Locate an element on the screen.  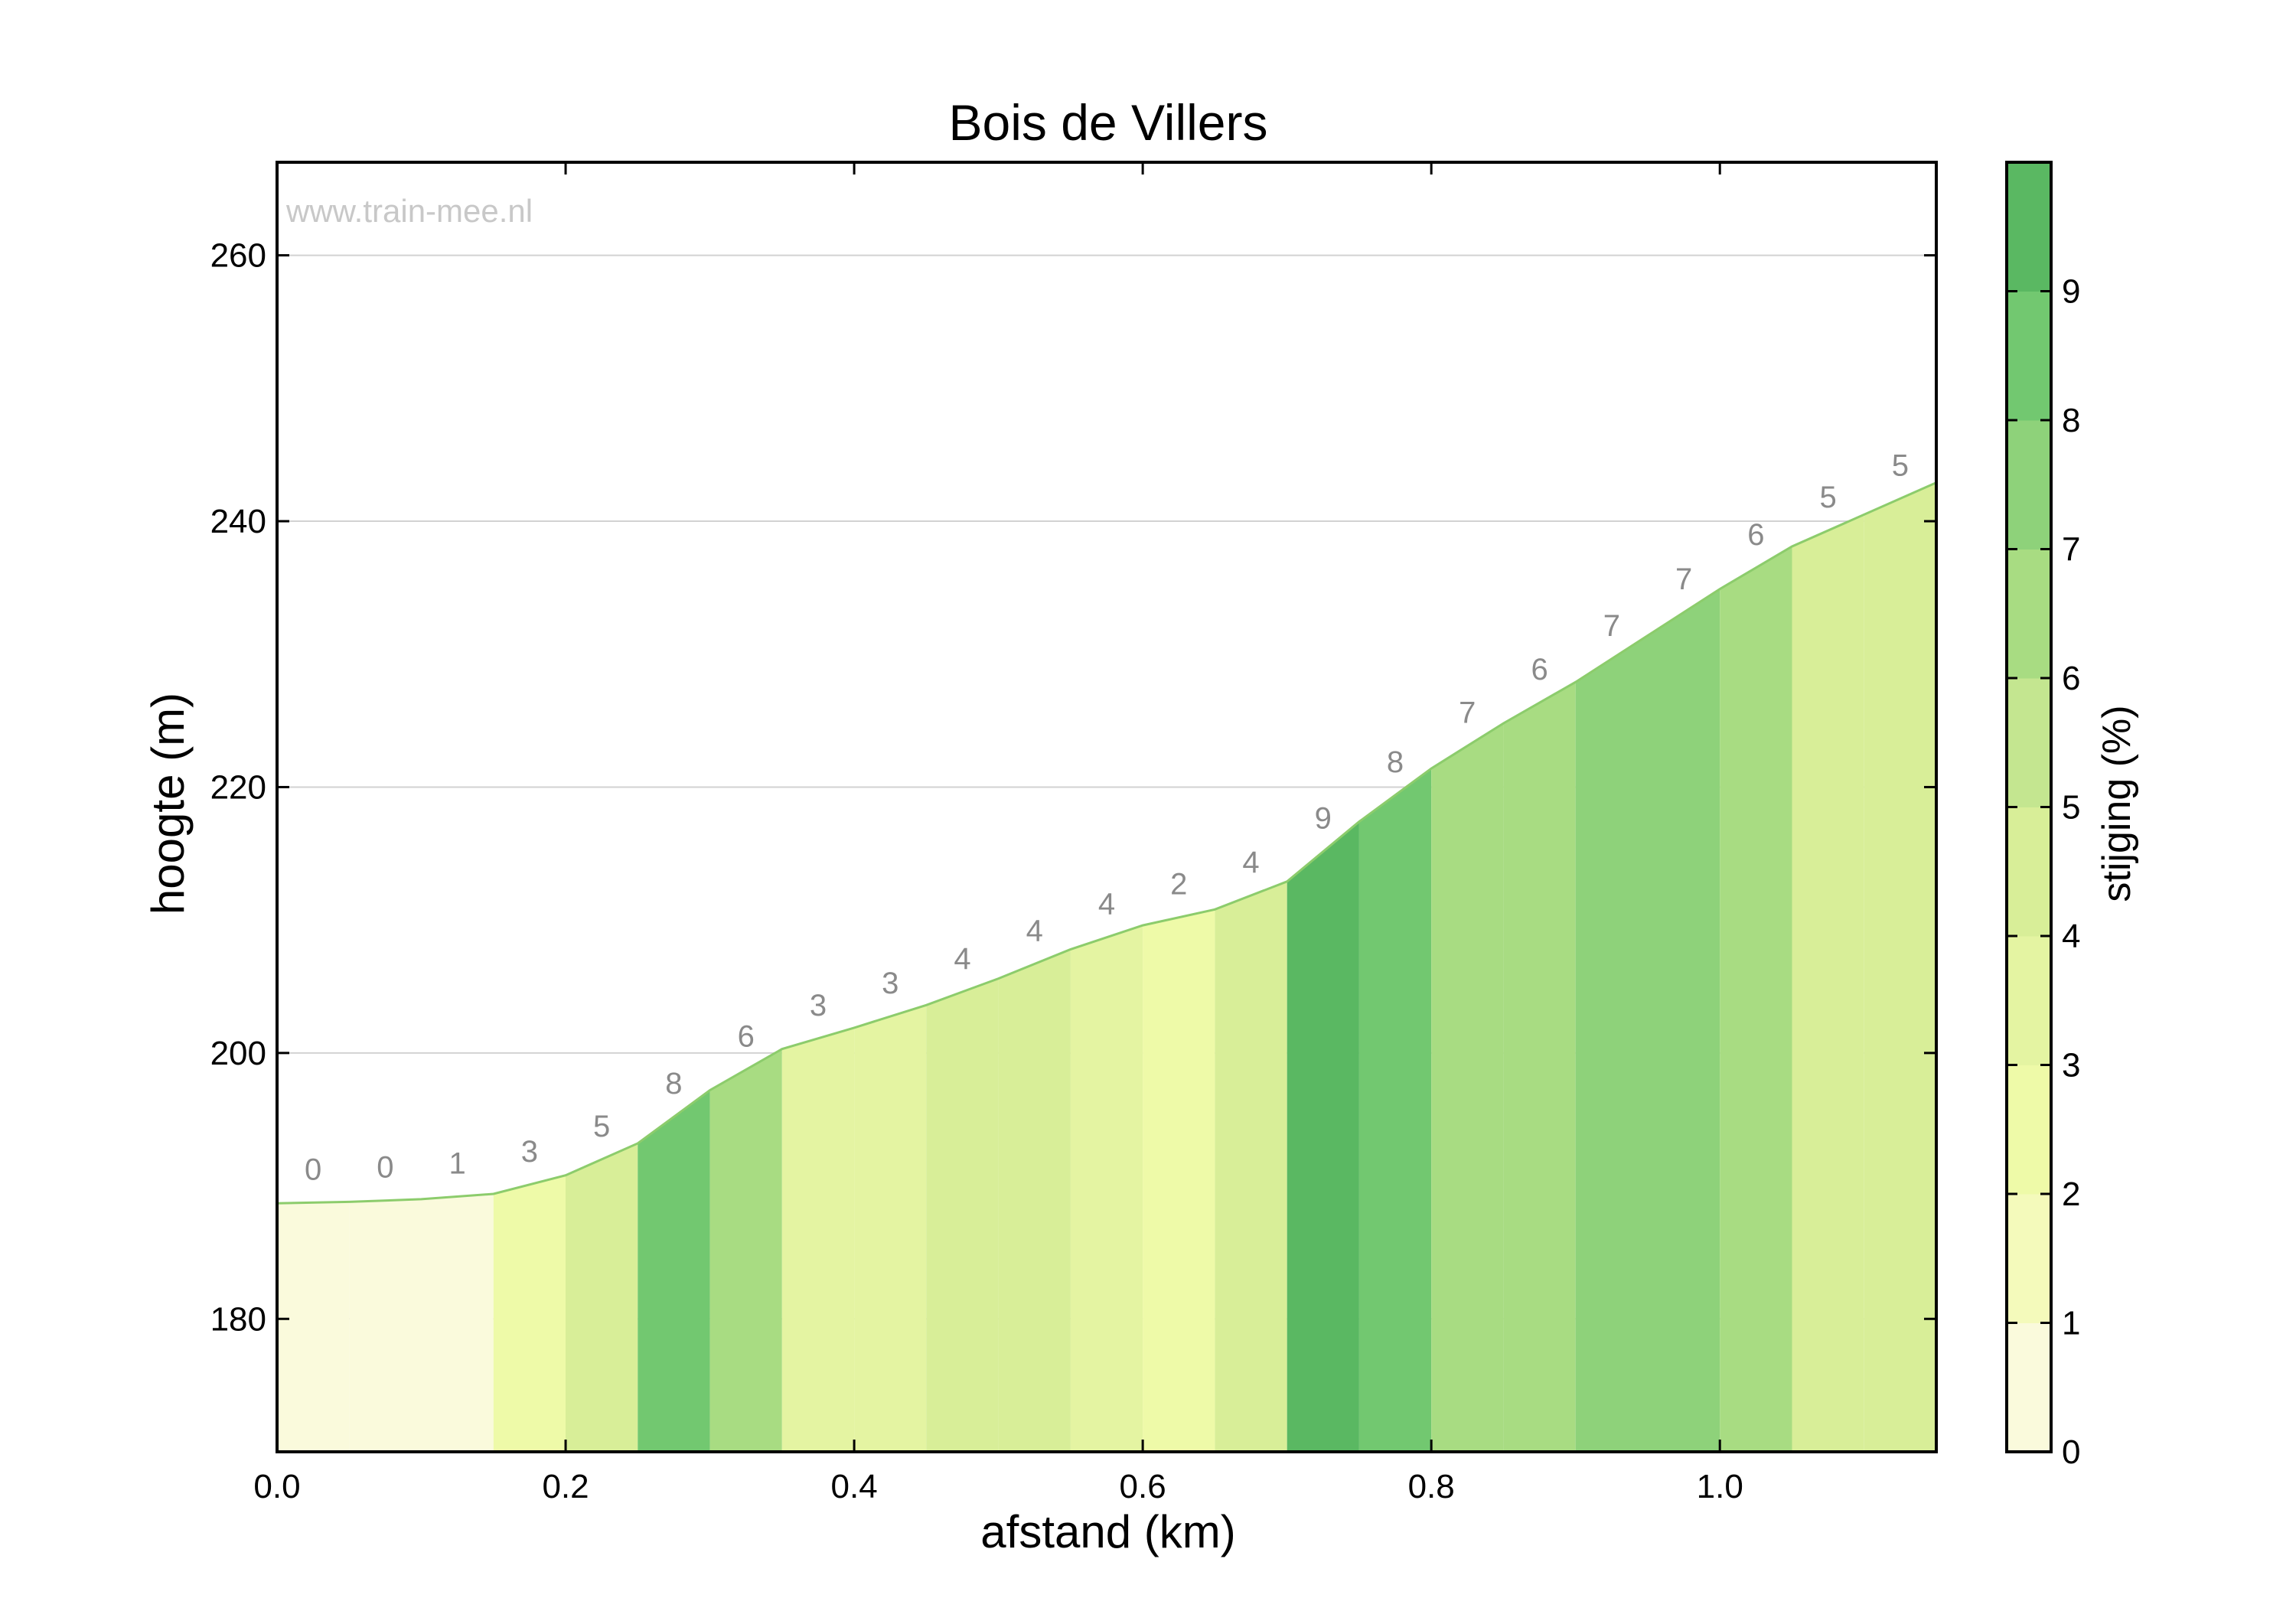
x-tick-label: 0.0 is located at coordinates (276, 1486).